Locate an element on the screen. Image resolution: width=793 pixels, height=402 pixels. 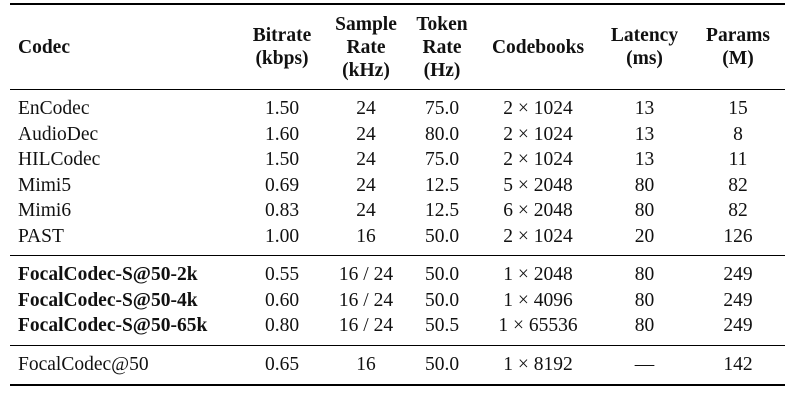
codebooks-cell: 1 × 65536 is located at coordinates (538, 326).